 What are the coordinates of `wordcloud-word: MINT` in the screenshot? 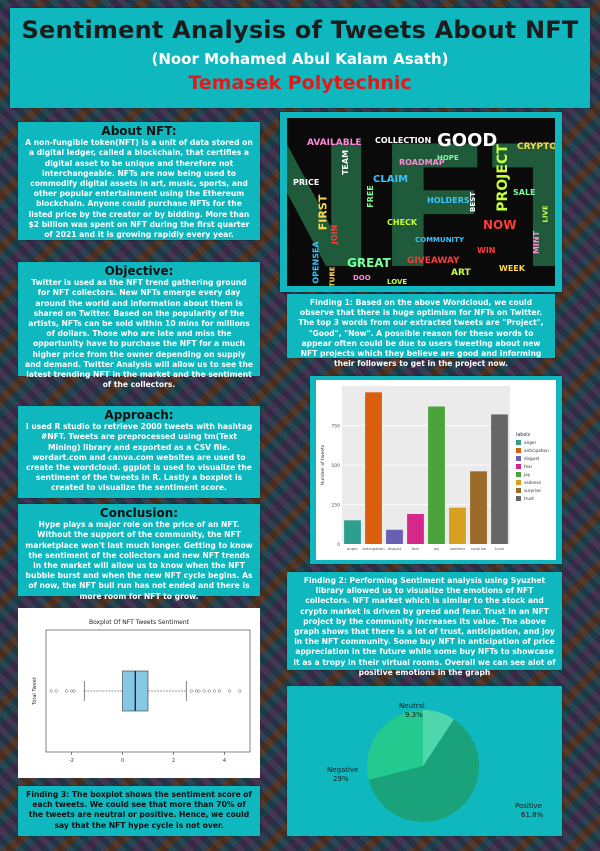 It's located at (537, 242).